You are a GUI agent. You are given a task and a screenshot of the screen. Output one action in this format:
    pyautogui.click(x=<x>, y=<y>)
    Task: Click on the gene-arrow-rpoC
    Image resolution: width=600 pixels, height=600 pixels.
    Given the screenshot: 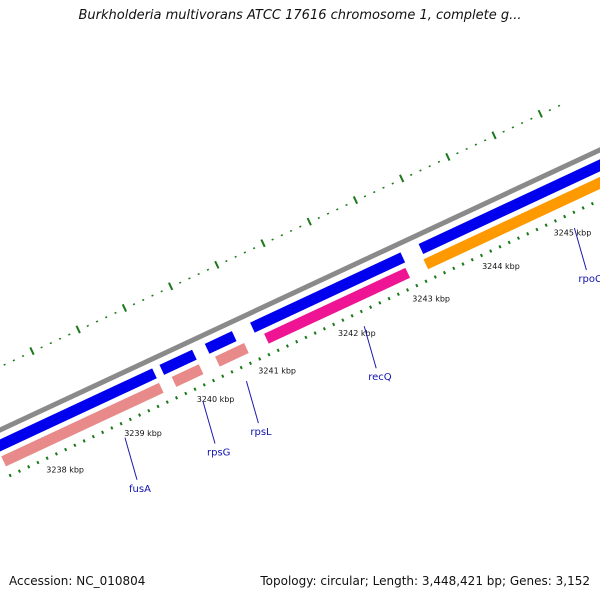 What is the action you would take?
    pyautogui.click(x=511, y=223)
    